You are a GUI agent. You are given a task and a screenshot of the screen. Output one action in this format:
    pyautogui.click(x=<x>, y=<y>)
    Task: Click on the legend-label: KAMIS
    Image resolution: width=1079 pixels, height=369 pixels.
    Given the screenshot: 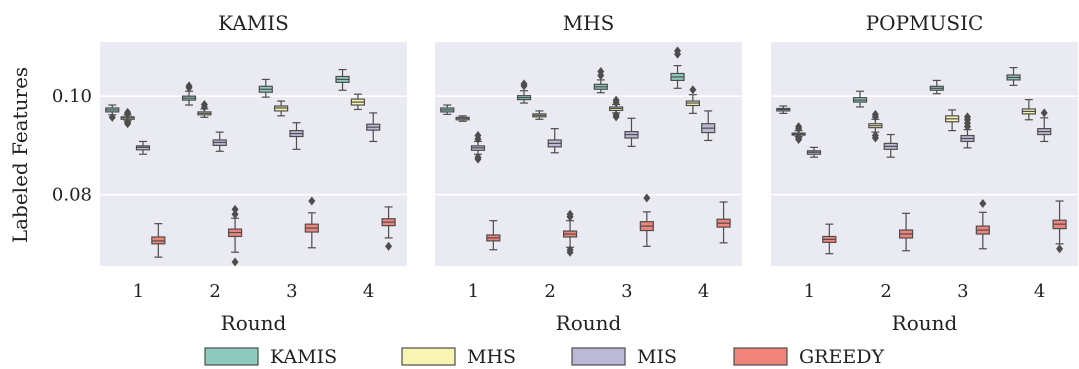 What is the action you would take?
    pyautogui.click(x=303, y=357)
    